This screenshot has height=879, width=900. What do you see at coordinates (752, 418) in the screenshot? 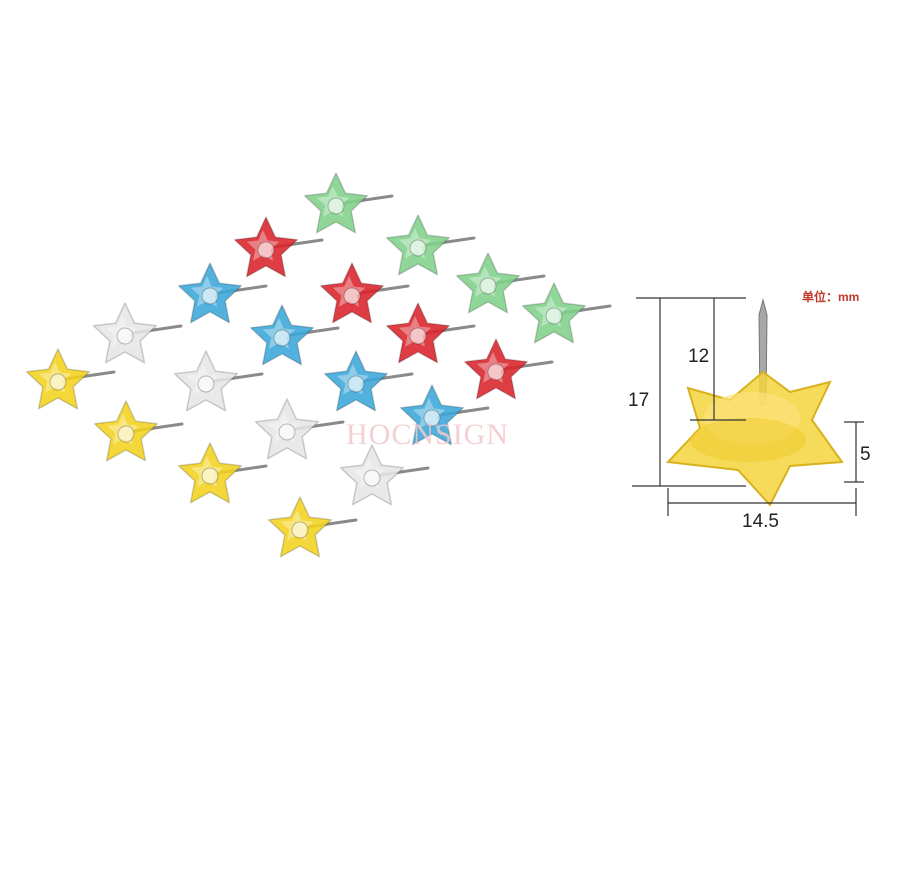
I see `star-dome` at bounding box center [752, 418].